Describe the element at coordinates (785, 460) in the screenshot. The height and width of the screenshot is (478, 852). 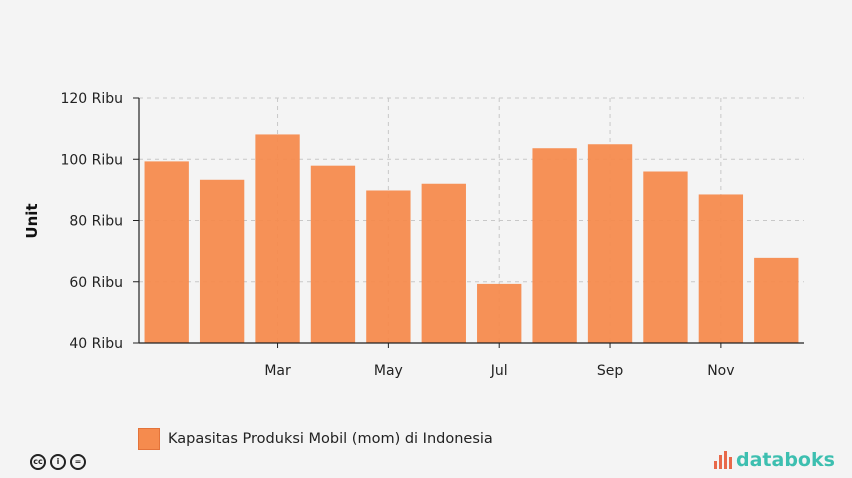
I see `brand-name: databoks` at that location.